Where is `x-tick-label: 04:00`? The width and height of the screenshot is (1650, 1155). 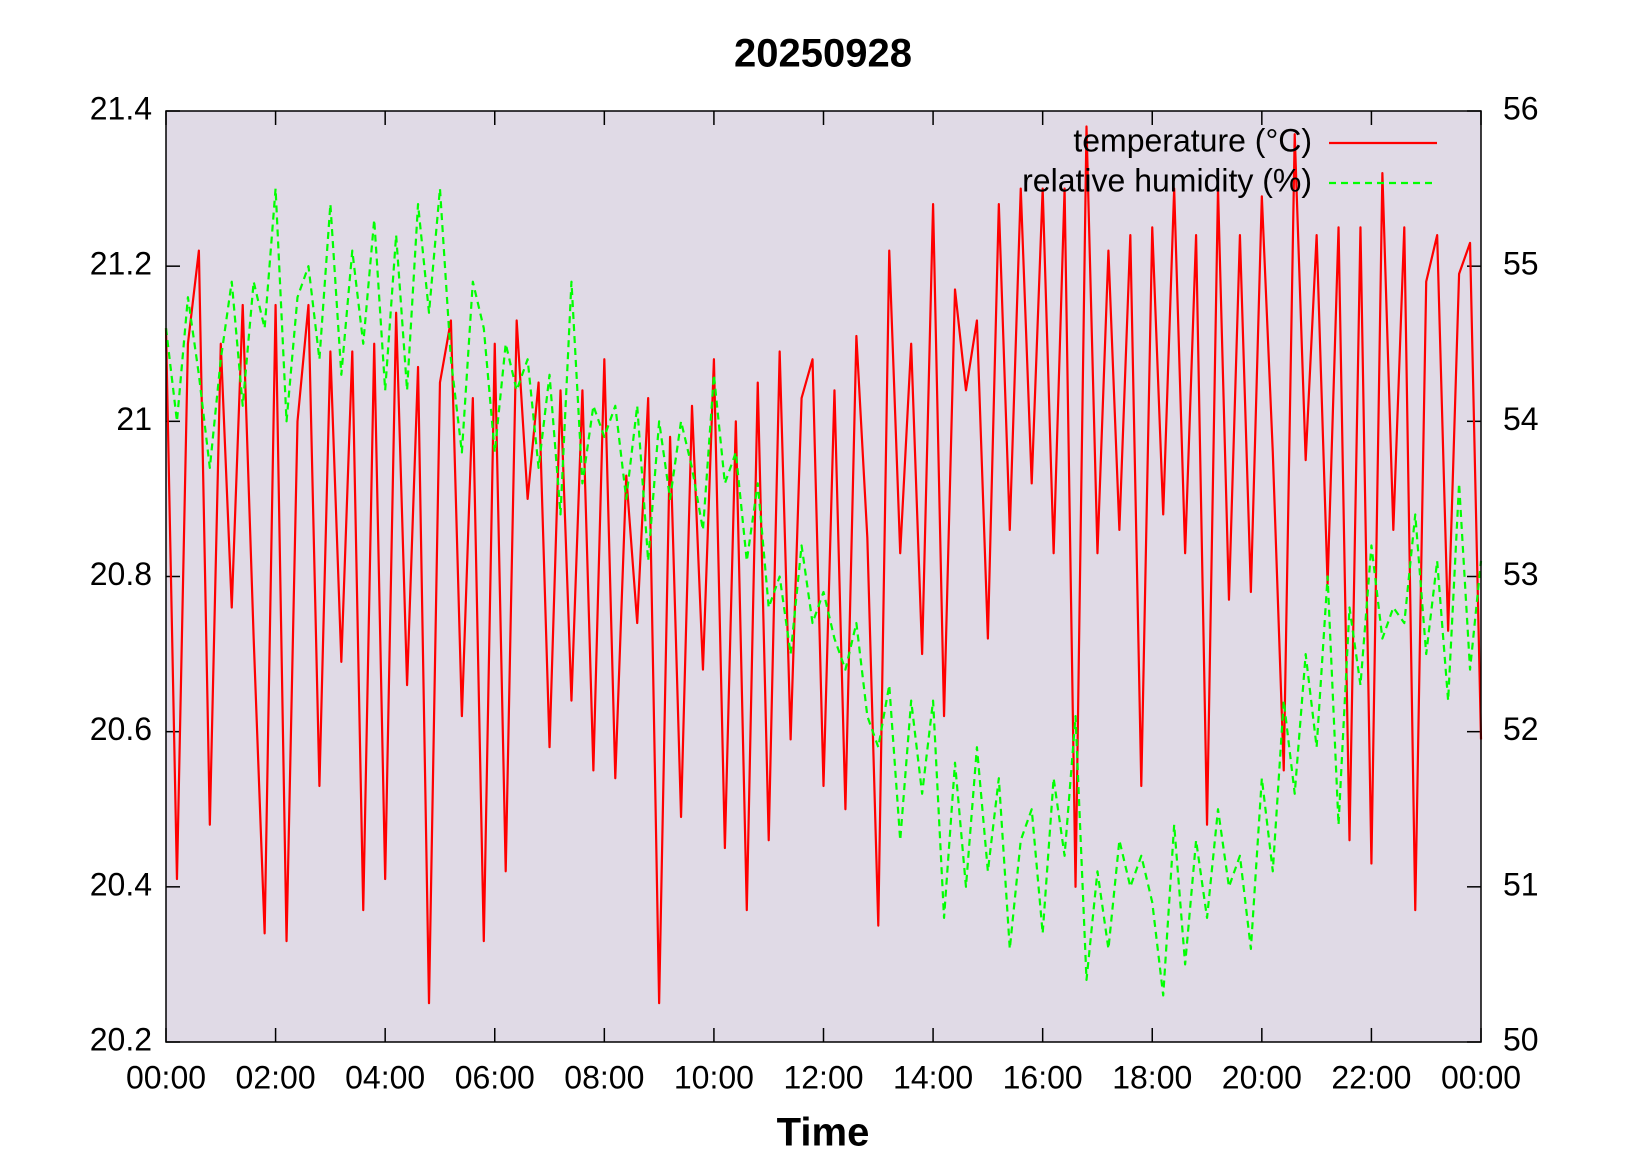 x-tick-label: 04:00 is located at coordinates (385, 1077).